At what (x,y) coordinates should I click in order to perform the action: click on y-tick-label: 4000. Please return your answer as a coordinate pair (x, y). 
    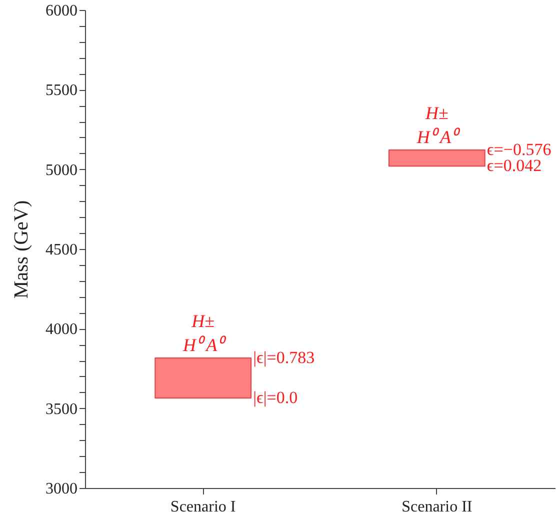
    Looking at the image, I should click on (62, 329).